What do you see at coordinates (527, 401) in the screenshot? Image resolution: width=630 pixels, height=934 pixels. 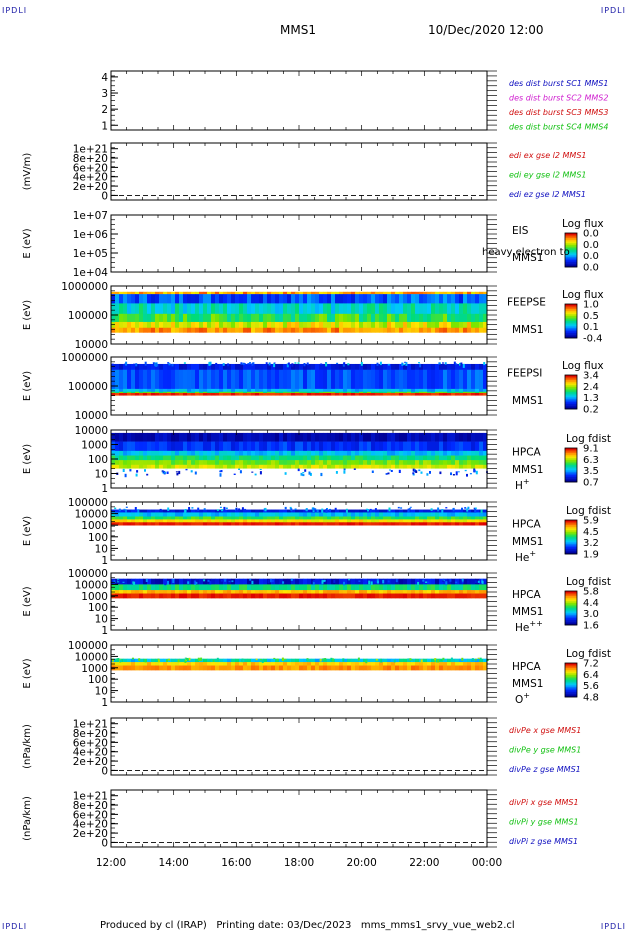 I see `instrument-label: MMS1` at bounding box center [527, 401].